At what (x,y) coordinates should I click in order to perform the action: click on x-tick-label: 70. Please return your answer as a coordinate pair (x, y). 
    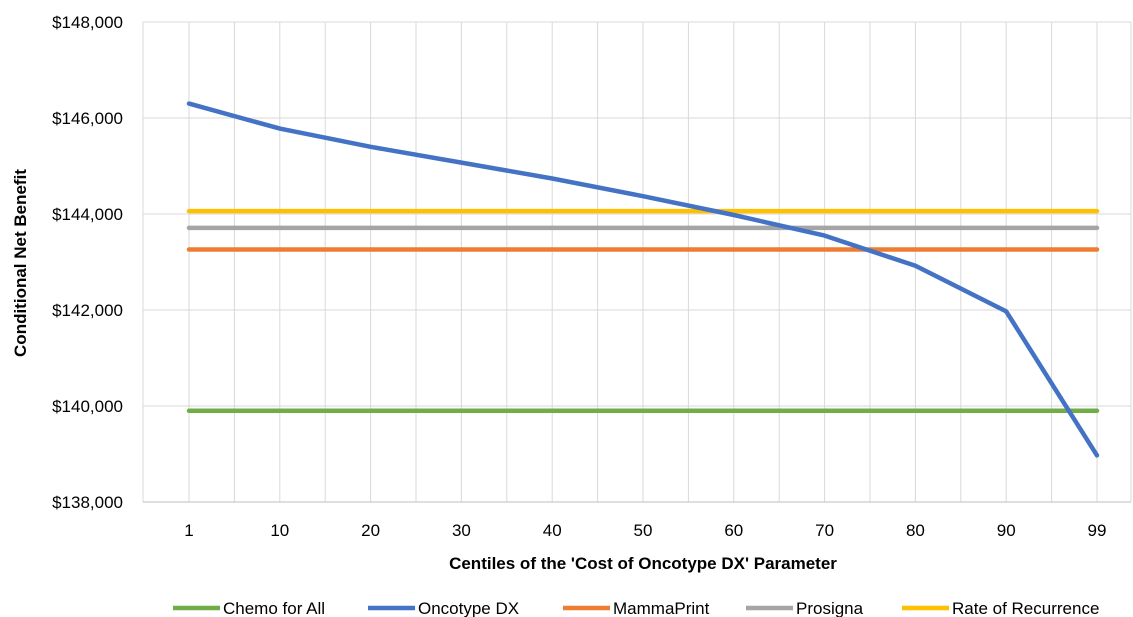
    Looking at the image, I should click on (824, 530).